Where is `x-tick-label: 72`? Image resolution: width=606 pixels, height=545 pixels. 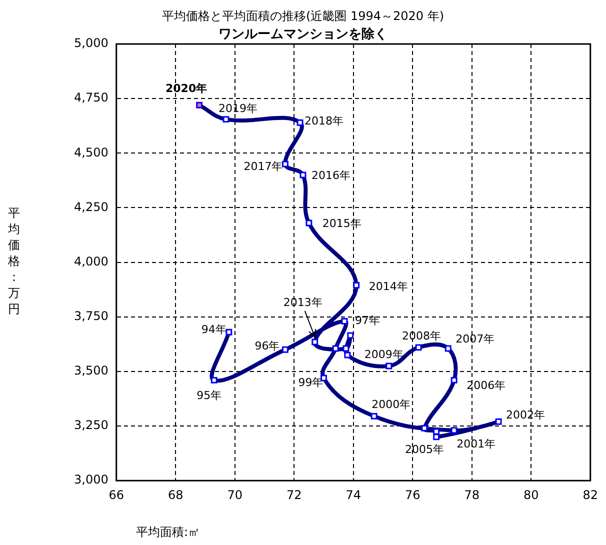
x-tick-label: 72 is located at coordinates (294, 495).